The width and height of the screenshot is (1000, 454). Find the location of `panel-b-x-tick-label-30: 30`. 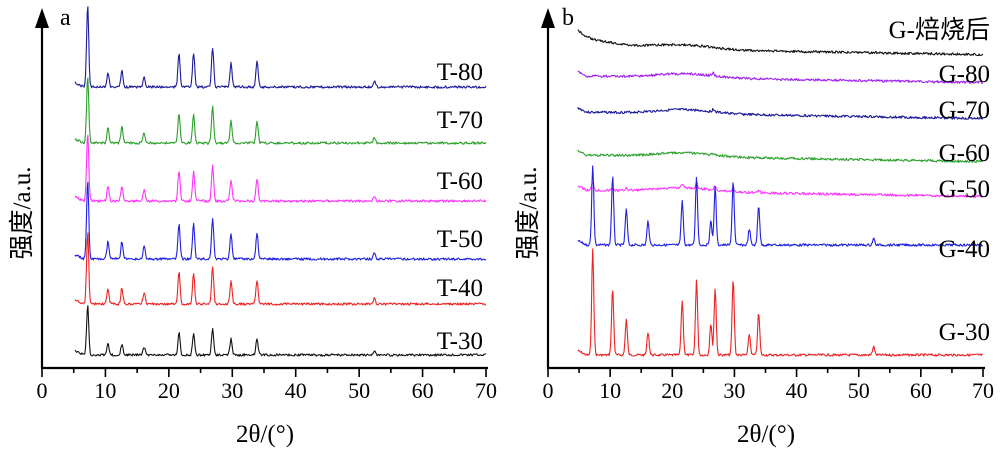

panel-b-x-tick-label-30: 30 is located at coordinates (734, 390).